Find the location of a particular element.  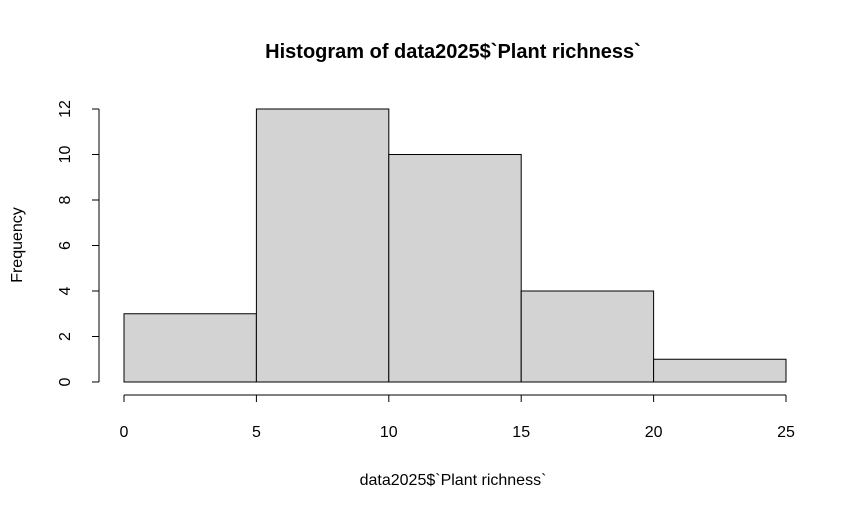

x-tick-label: 15 is located at coordinates (521, 432).